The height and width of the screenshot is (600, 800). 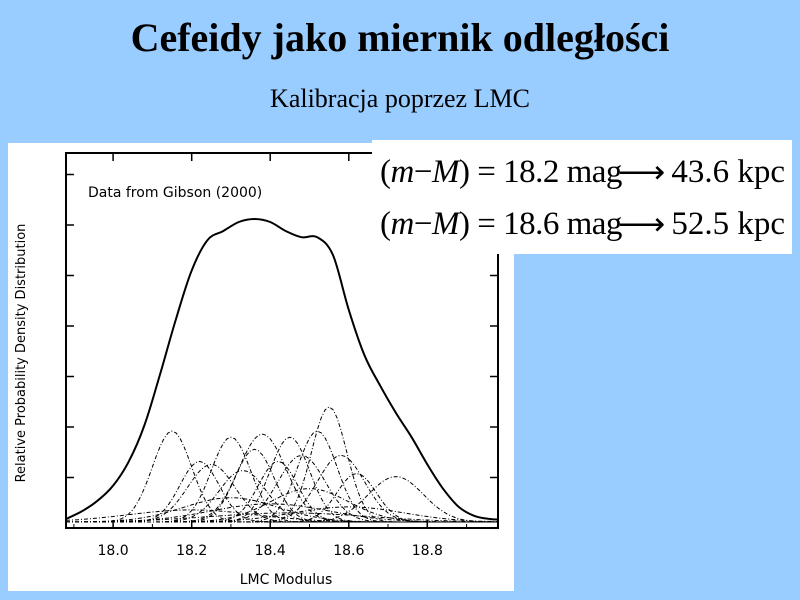 What do you see at coordinates (348, 551) in the screenshot?
I see `x-tick-label: 18.6` at bounding box center [348, 551].